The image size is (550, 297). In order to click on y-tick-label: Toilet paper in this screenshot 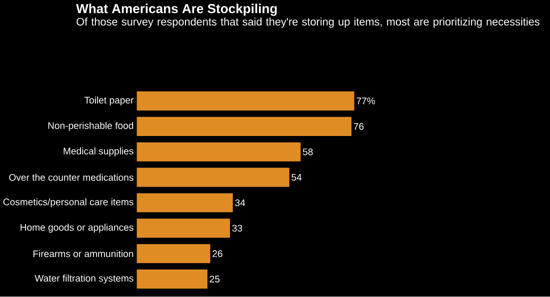, I will do `click(109, 101)`.